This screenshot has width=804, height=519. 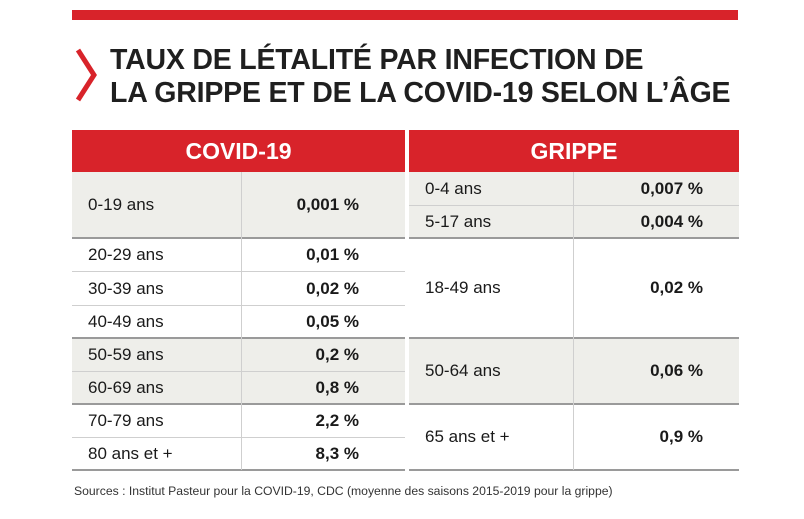 I want to click on grippe-age-cell: 65 ans et +, so click(x=467, y=436).